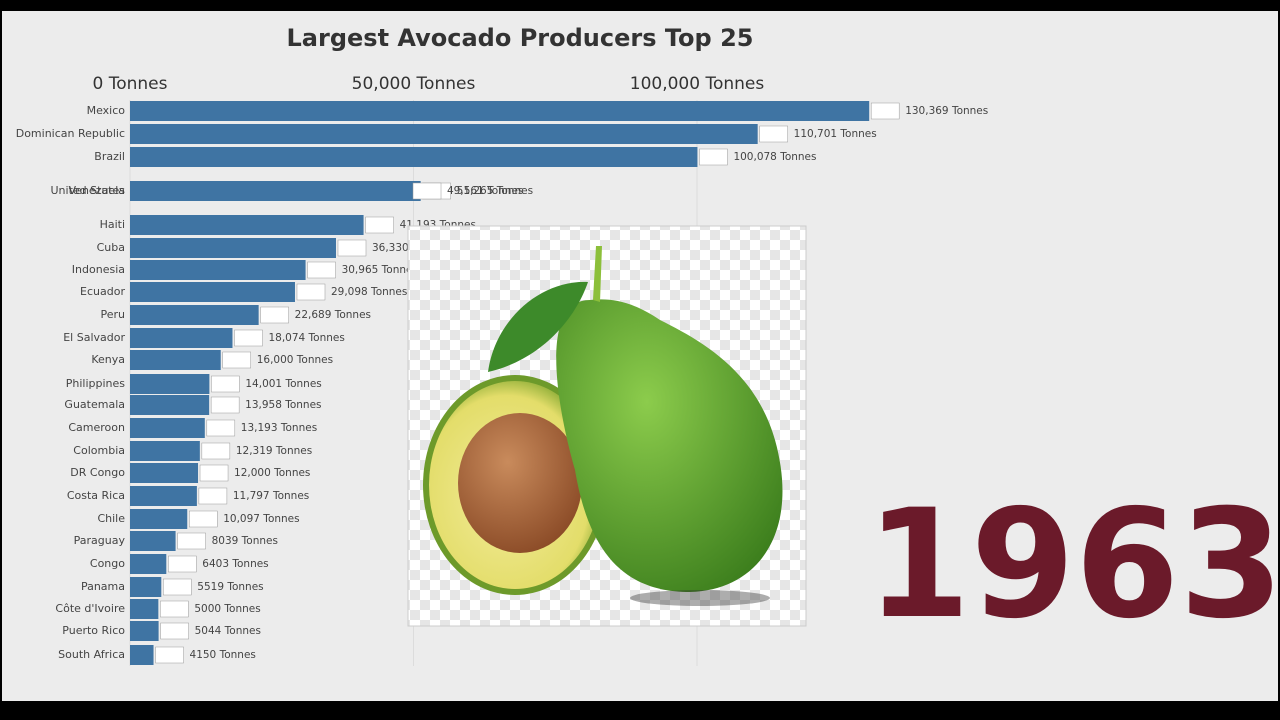 This screenshot has height=720, width=1280. What do you see at coordinates (130, 84) in the screenshot?
I see `x-tick-label: 0 Tonnes` at bounding box center [130, 84].